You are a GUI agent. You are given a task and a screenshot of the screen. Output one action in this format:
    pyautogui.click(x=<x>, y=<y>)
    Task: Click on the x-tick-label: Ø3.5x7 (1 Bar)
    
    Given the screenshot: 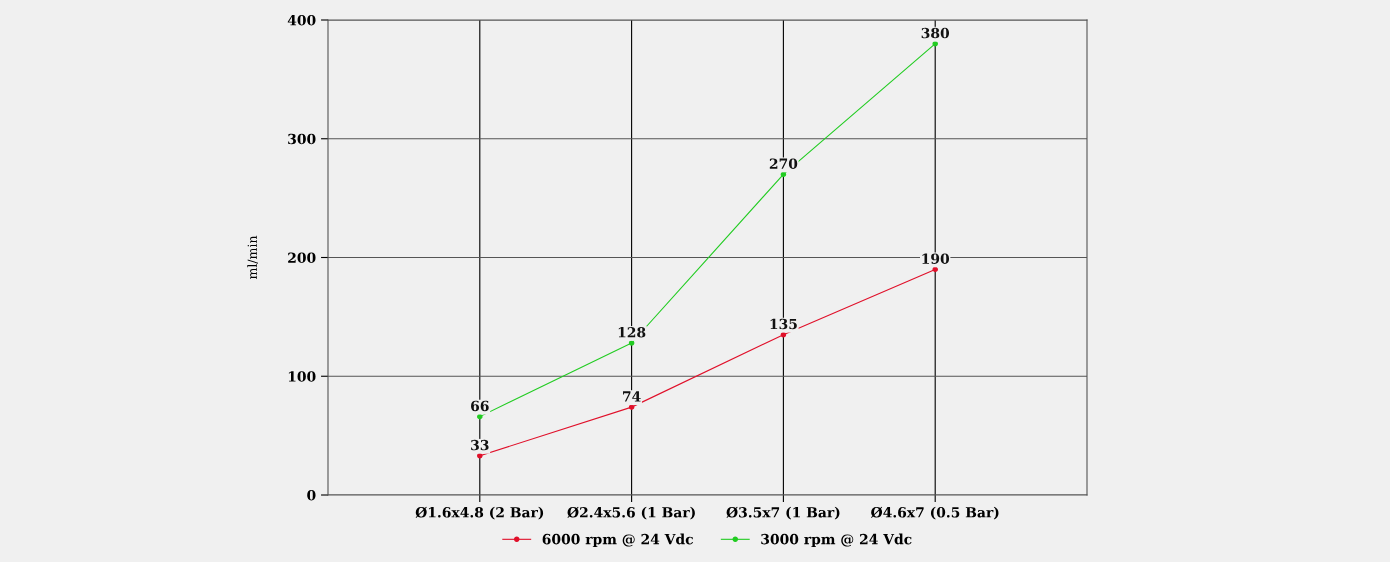 What is the action you would take?
    pyautogui.click(x=783, y=513)
    